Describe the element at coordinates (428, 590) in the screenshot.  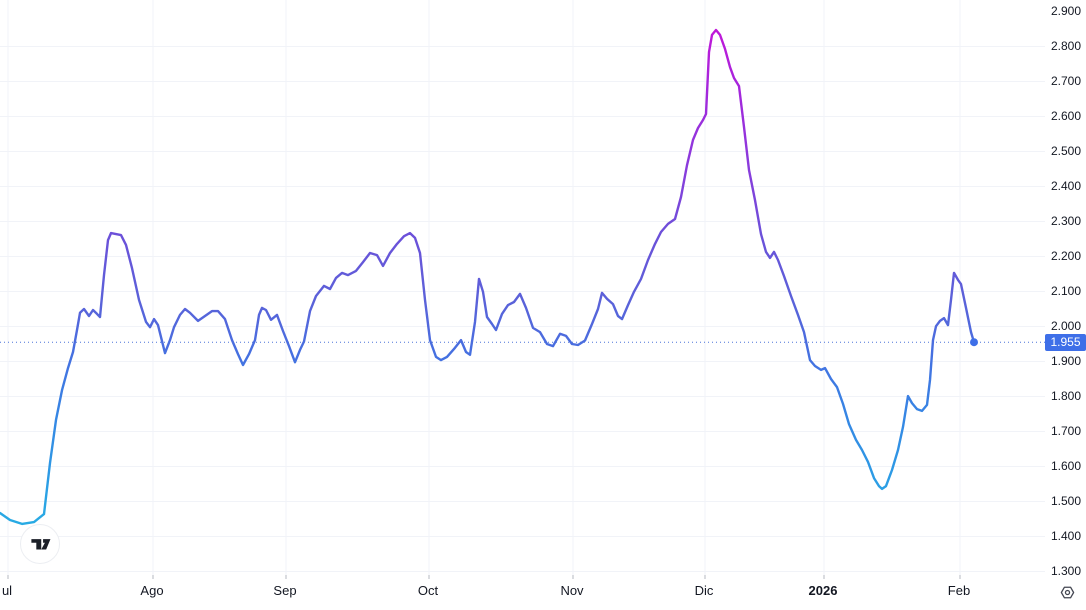
I see `time-tick-label: Oct` at that location.